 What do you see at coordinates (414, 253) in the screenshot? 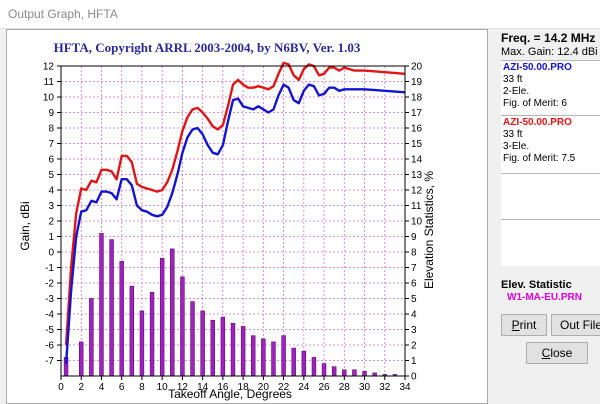
I see `y2-tick-label: 8` at bounding box center [414, 253].